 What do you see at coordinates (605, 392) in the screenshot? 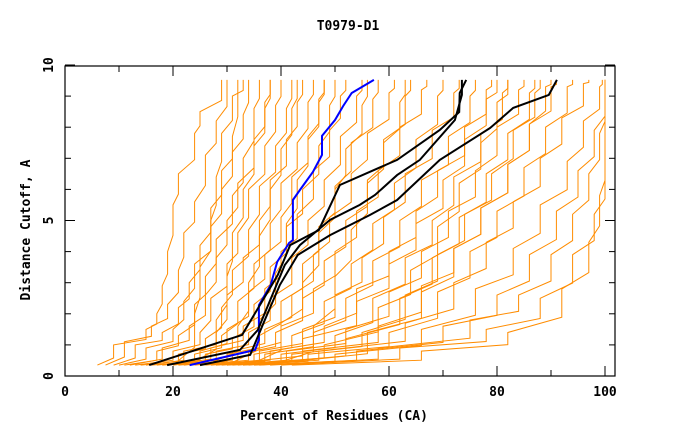
I see `x-tick-label: 100` at bounding box center [605, 392].